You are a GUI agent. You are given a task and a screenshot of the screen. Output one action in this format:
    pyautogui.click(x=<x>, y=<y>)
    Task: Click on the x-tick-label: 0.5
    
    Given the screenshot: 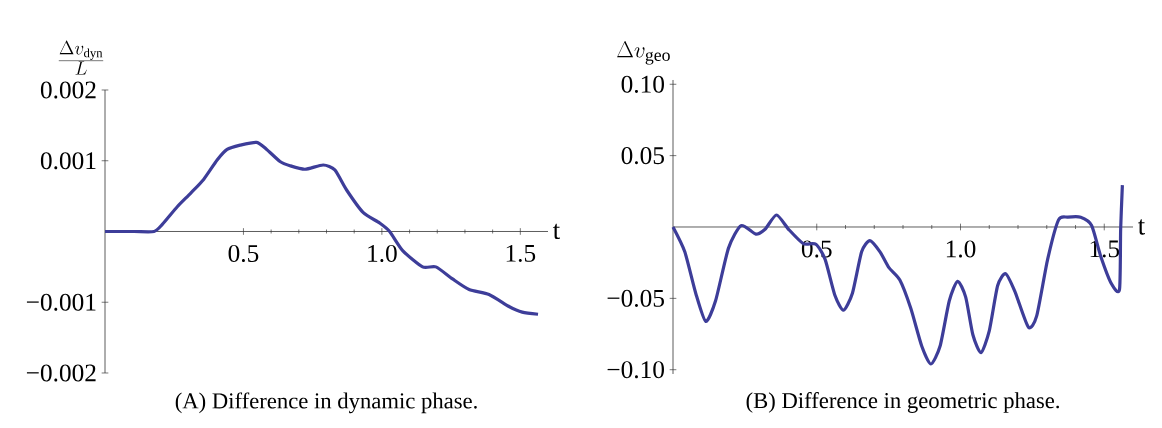 What is the action you would take?
    pyautogui.click(x=243, y=253)
    